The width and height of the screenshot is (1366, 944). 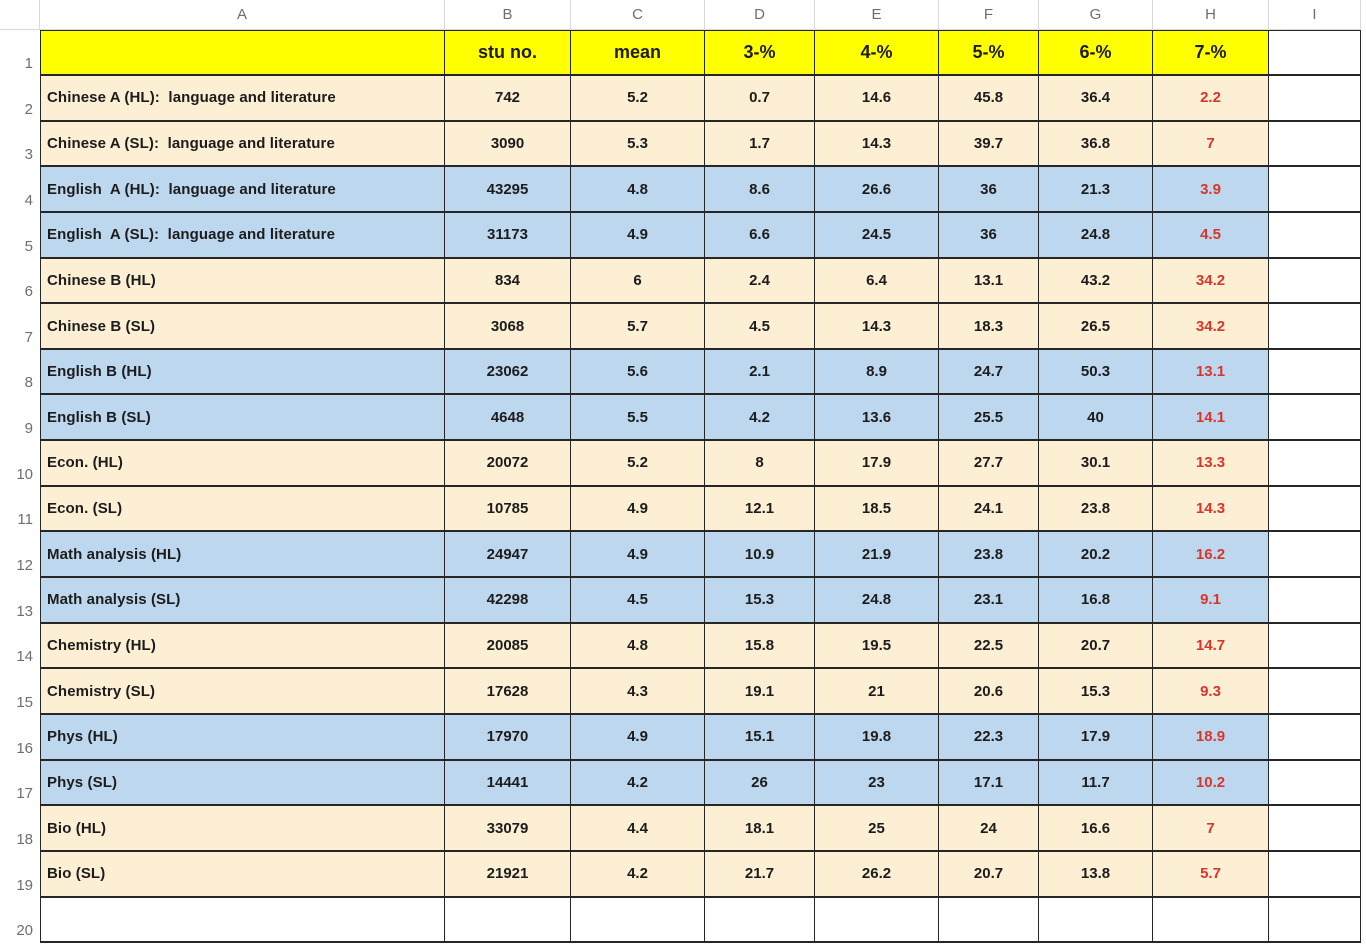 I want to click on data-cell: 10785, so click(x=508, y=509).